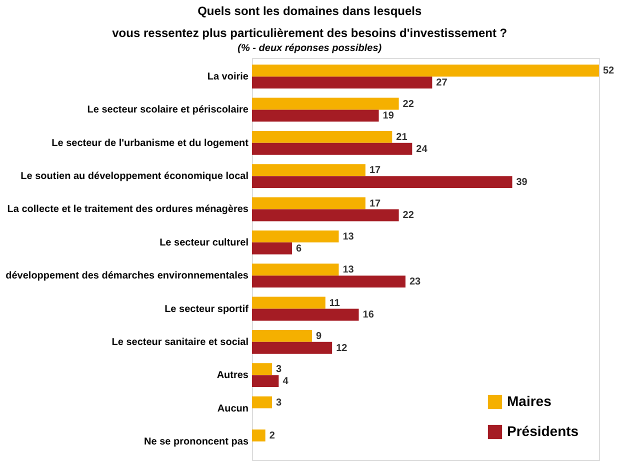 This screenshot has height=465, width=620. Describe the element at coordinates (204, 242) in the screenshot. I see `y-tick-label: Le secteur culturel` at that location.